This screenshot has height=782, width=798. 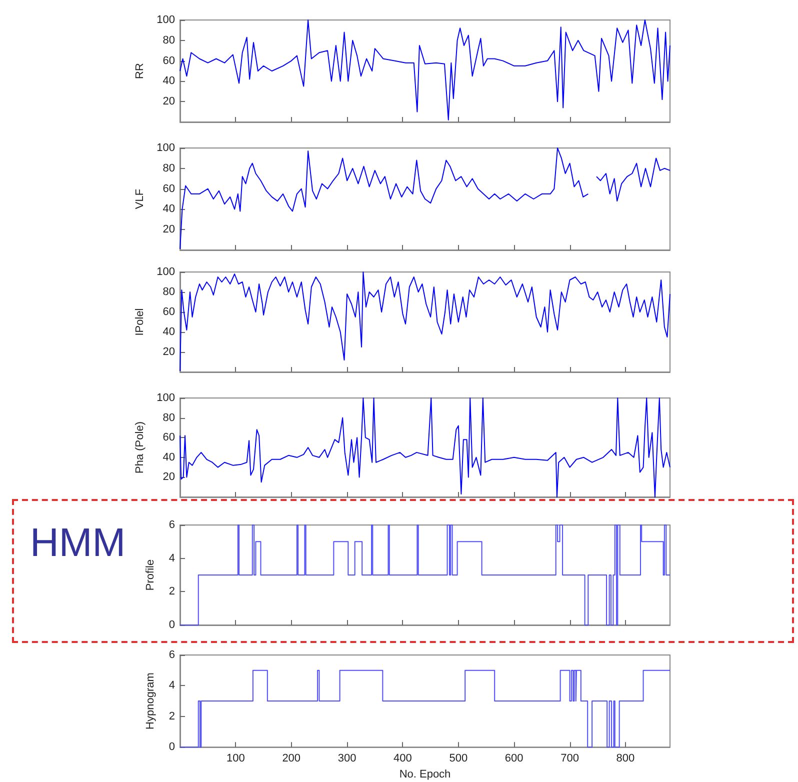 What do you see at coordinates (425, 774) in the screenshot?
I see `x-axis-title: No. Epoch` at bounding box center [425, 774].